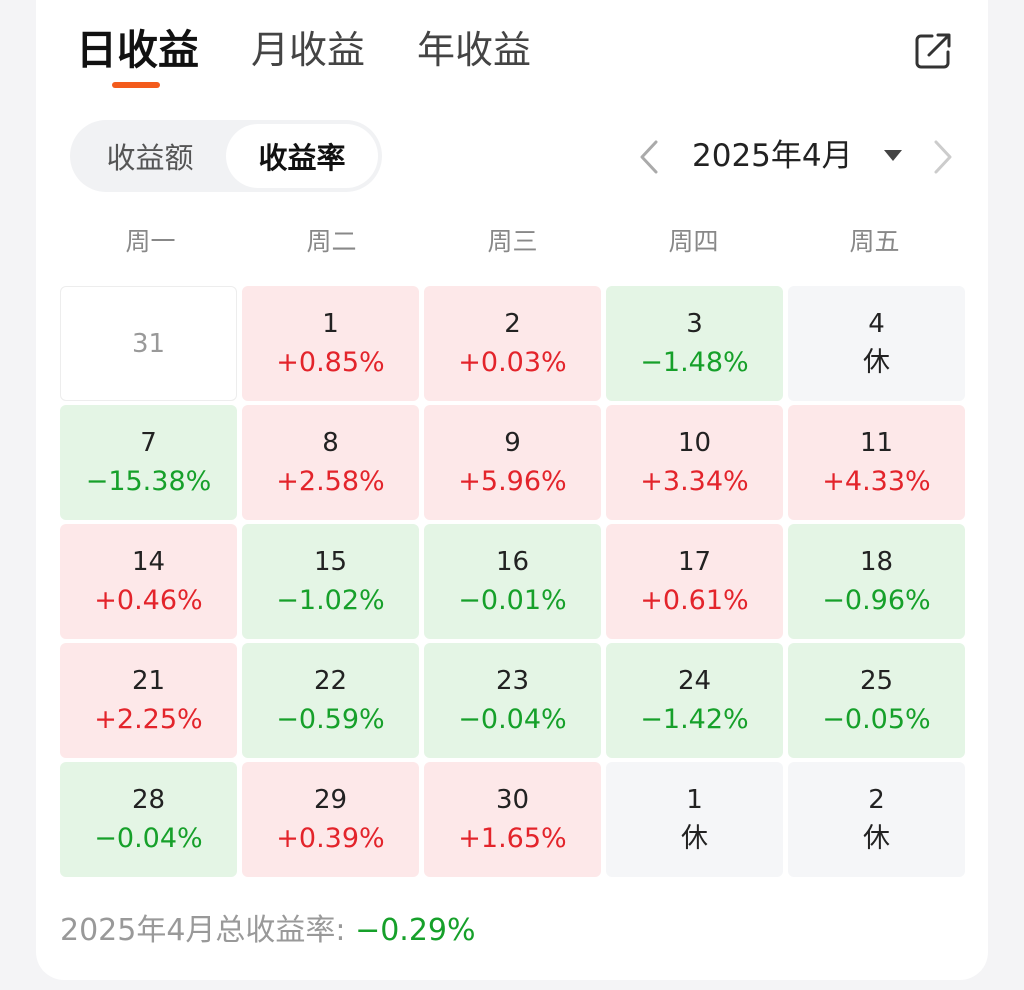 Image resolution: width=1024 pixels, height=990 pixels. What do you see at coordinates (694, 442) in the screenshot?
I see `day-number: 10` at bounding box center [694, 442].